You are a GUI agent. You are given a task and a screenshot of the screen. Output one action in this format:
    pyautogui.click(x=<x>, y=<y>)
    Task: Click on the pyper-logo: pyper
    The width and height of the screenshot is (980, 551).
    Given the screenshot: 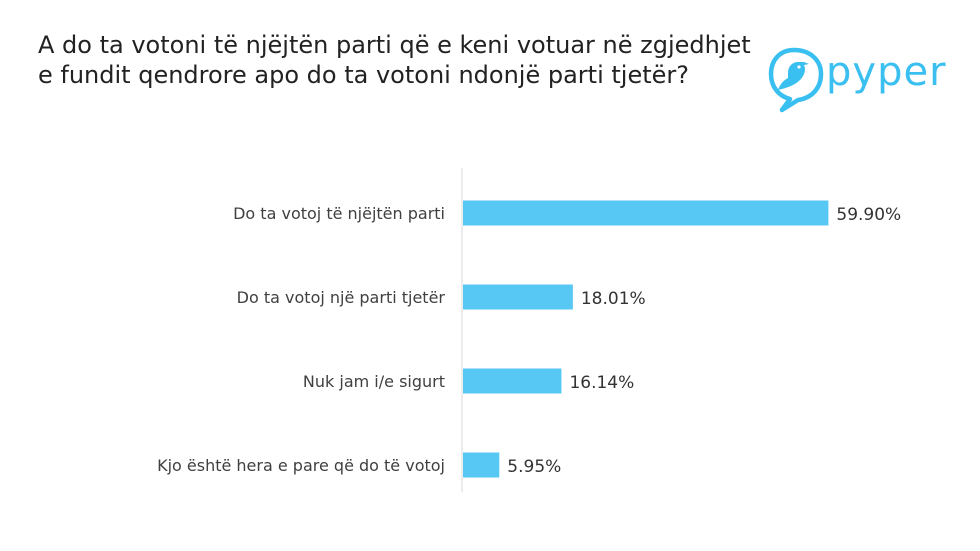 What is the action you would take?
    pyautogui.click(x=868, y=79)
    